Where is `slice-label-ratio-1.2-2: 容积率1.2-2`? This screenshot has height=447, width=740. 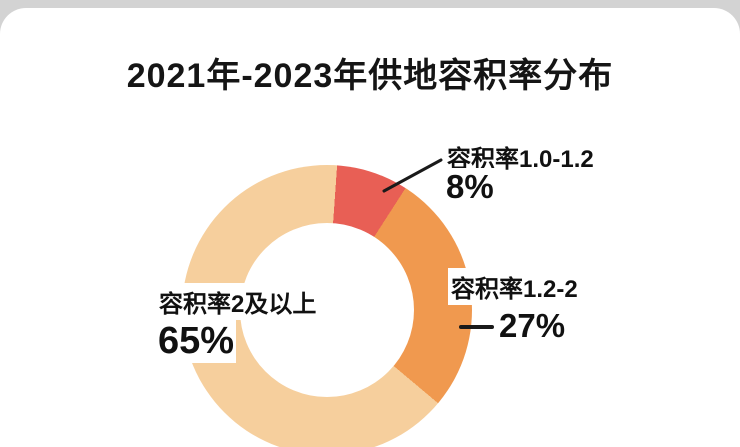
slice-label-ratio-1.2-2: 容积率1.2-2 is located at coordinates (514, 286).